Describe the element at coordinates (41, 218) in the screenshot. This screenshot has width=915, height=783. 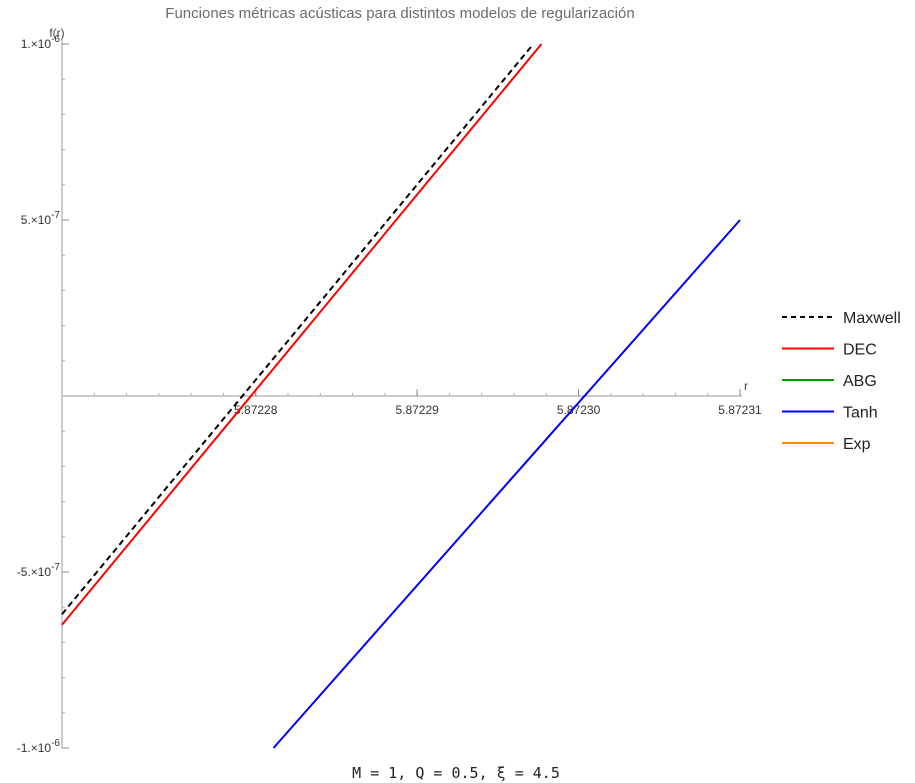
I see `y-tick-label: 5.×10-7` at that location.